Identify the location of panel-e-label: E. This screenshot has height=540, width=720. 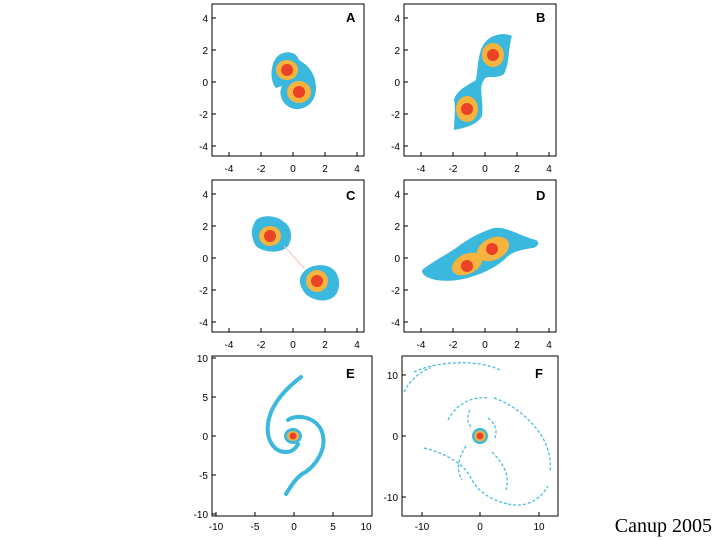
(350, 373).